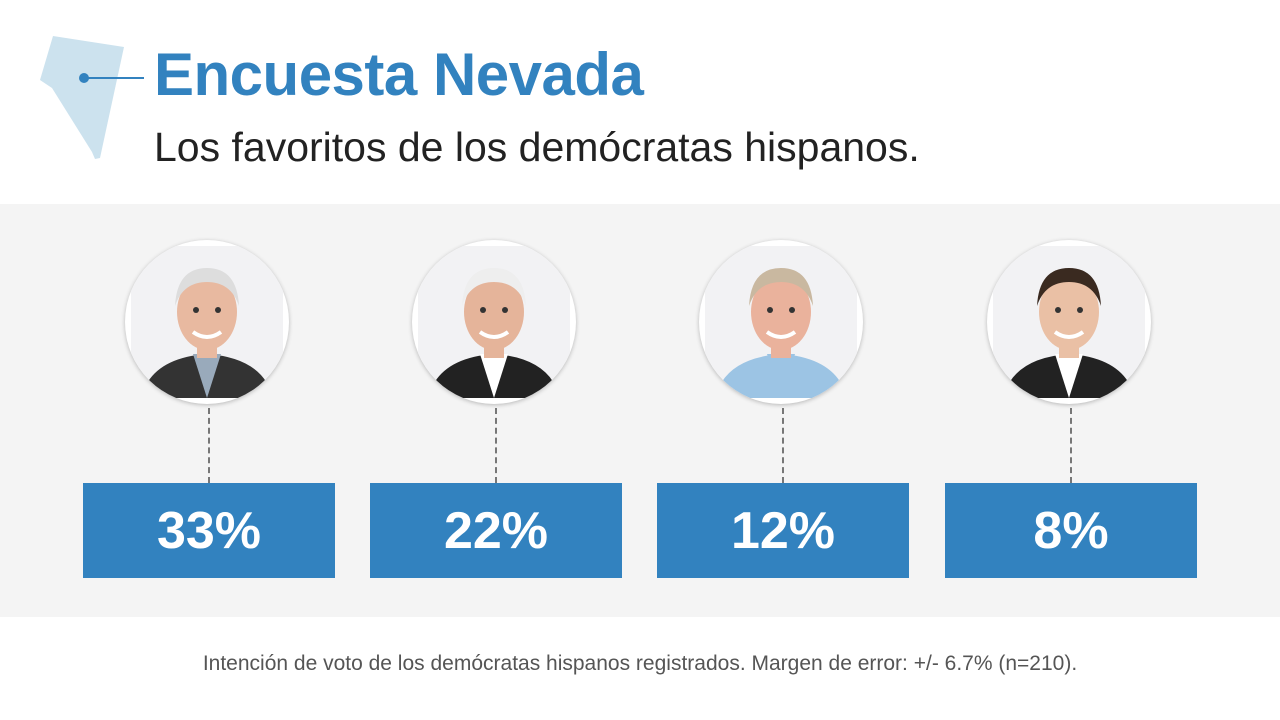  I want to click on percentage-bar: 8%, so click(1071, 530).